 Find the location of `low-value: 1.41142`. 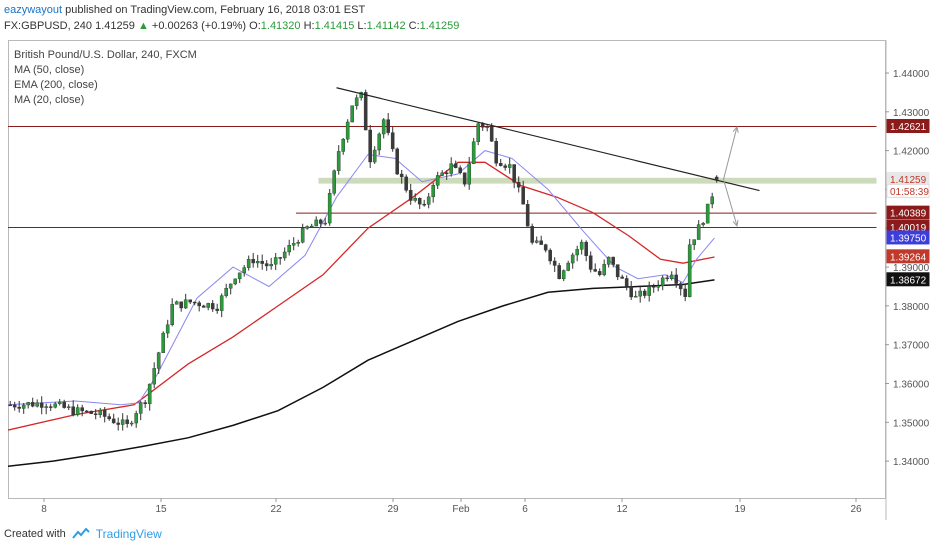

low-value: 1.41142 is located at coordinates (386, 26).